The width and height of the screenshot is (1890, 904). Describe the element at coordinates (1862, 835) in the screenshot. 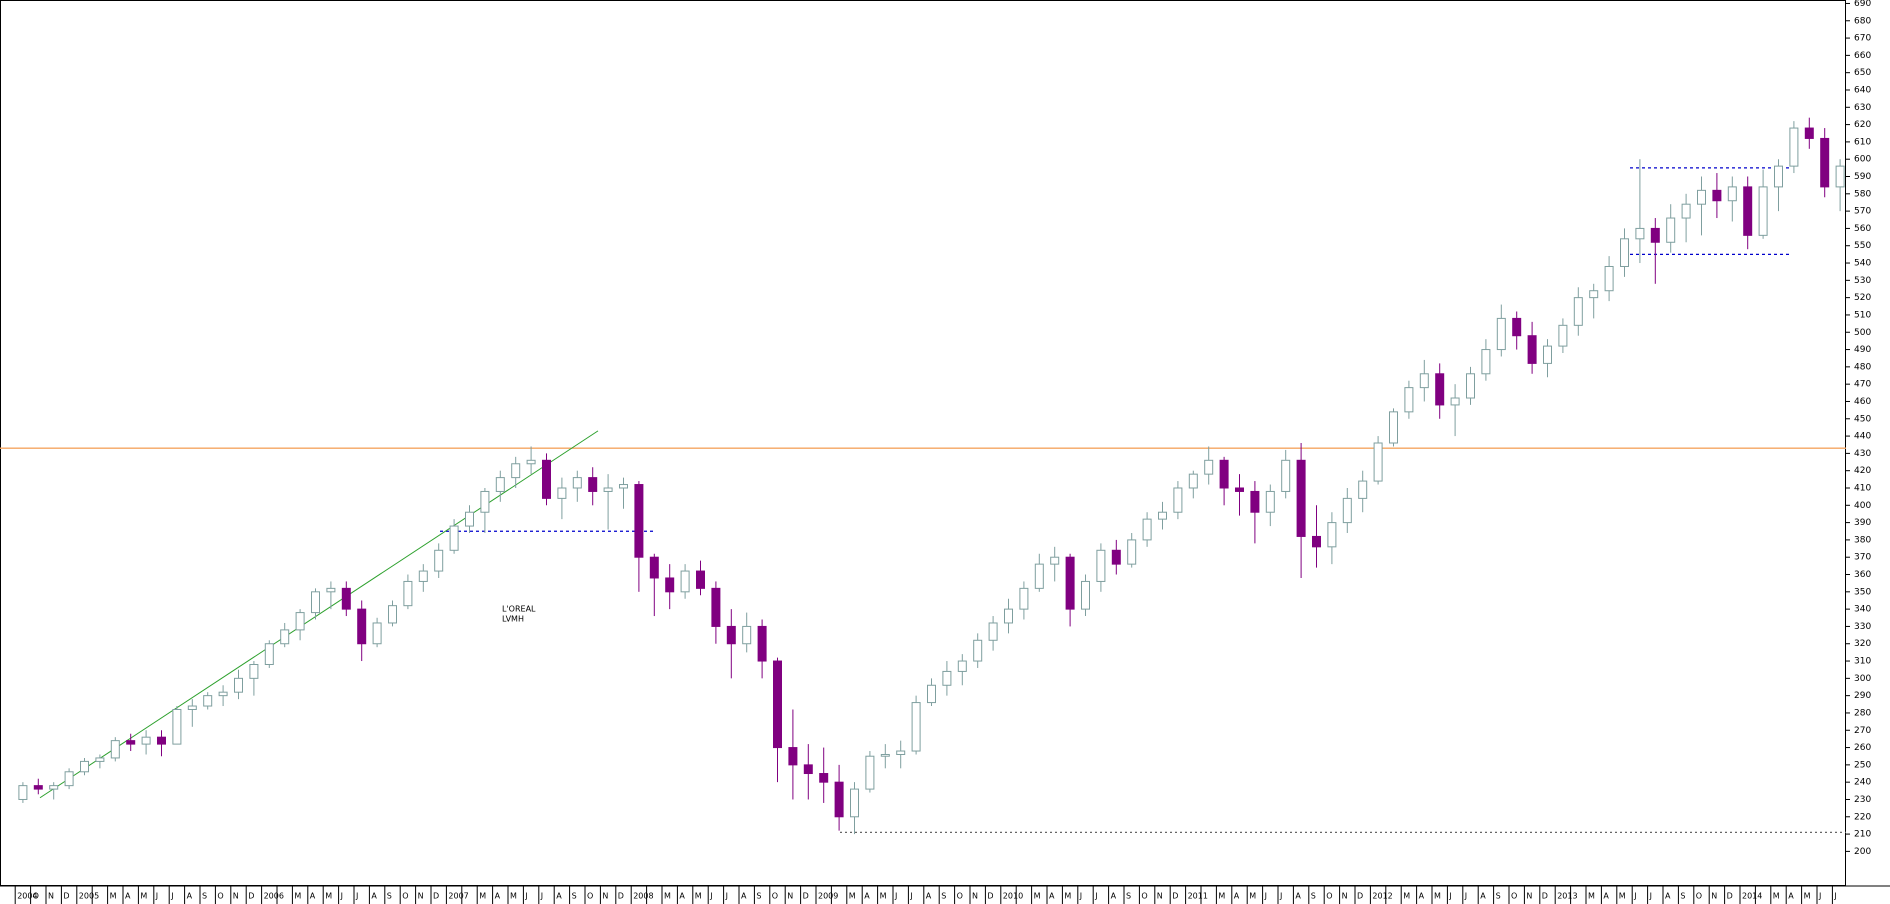

I see `y-tick-label: 210` at that location.